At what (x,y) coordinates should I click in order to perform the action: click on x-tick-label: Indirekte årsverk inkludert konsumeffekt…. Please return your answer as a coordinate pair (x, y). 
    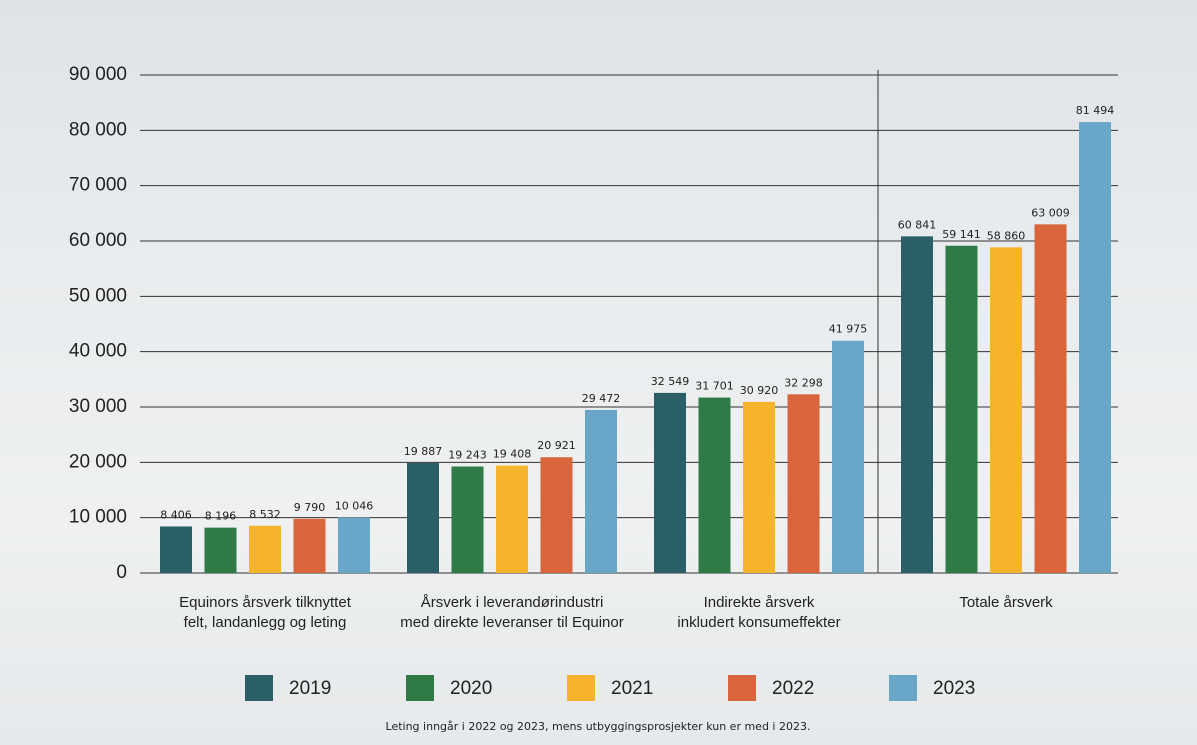
    Looking at the image, I should click on (759, 612).